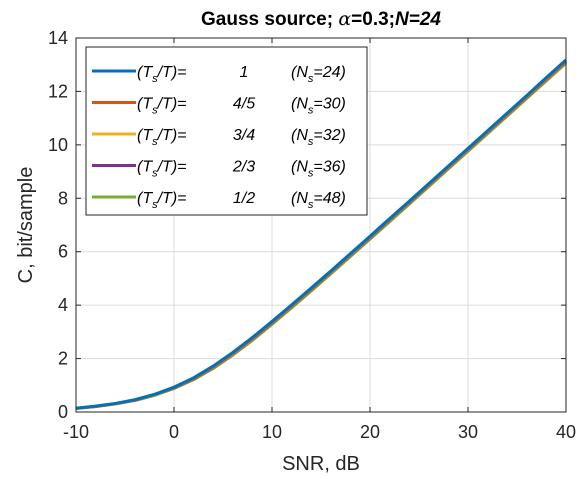 The height and width of the screenshot is (478, 581). Describe the element at coordinates (244, 104) in the screenshot. I see `legend-ratio-value: 4/5` at that location.